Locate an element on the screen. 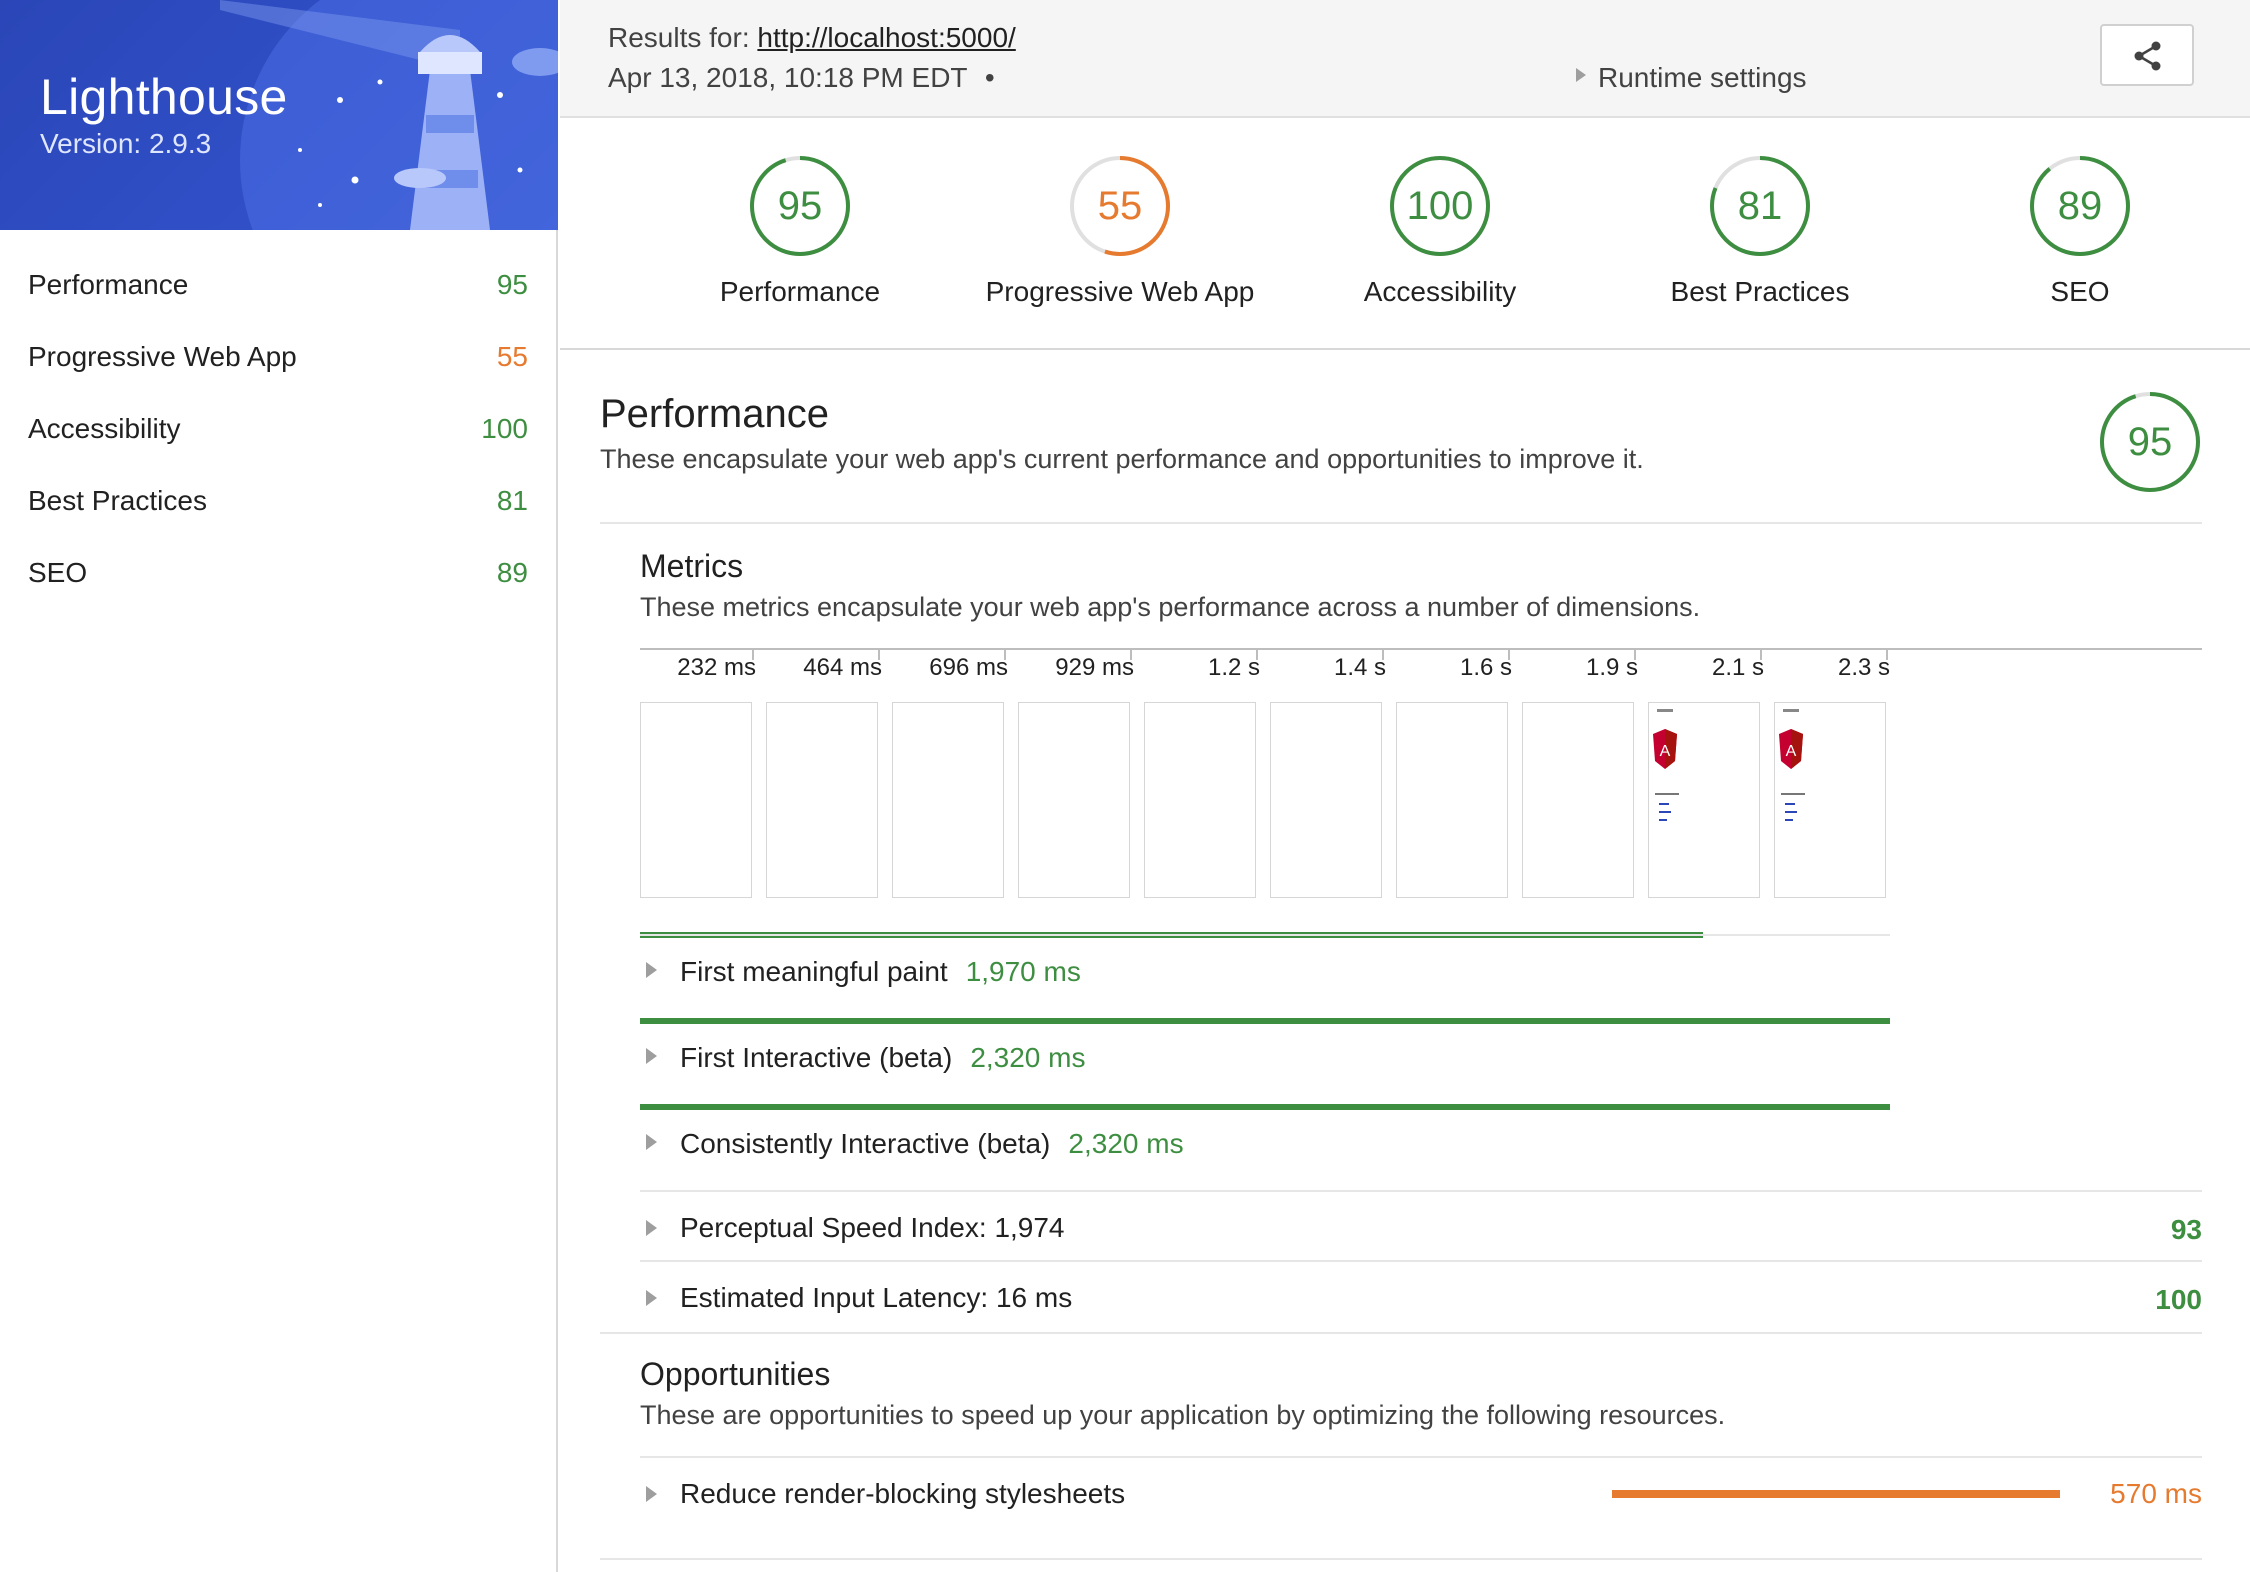  results-prefix: Results for: is located at coordinates (683, 37).